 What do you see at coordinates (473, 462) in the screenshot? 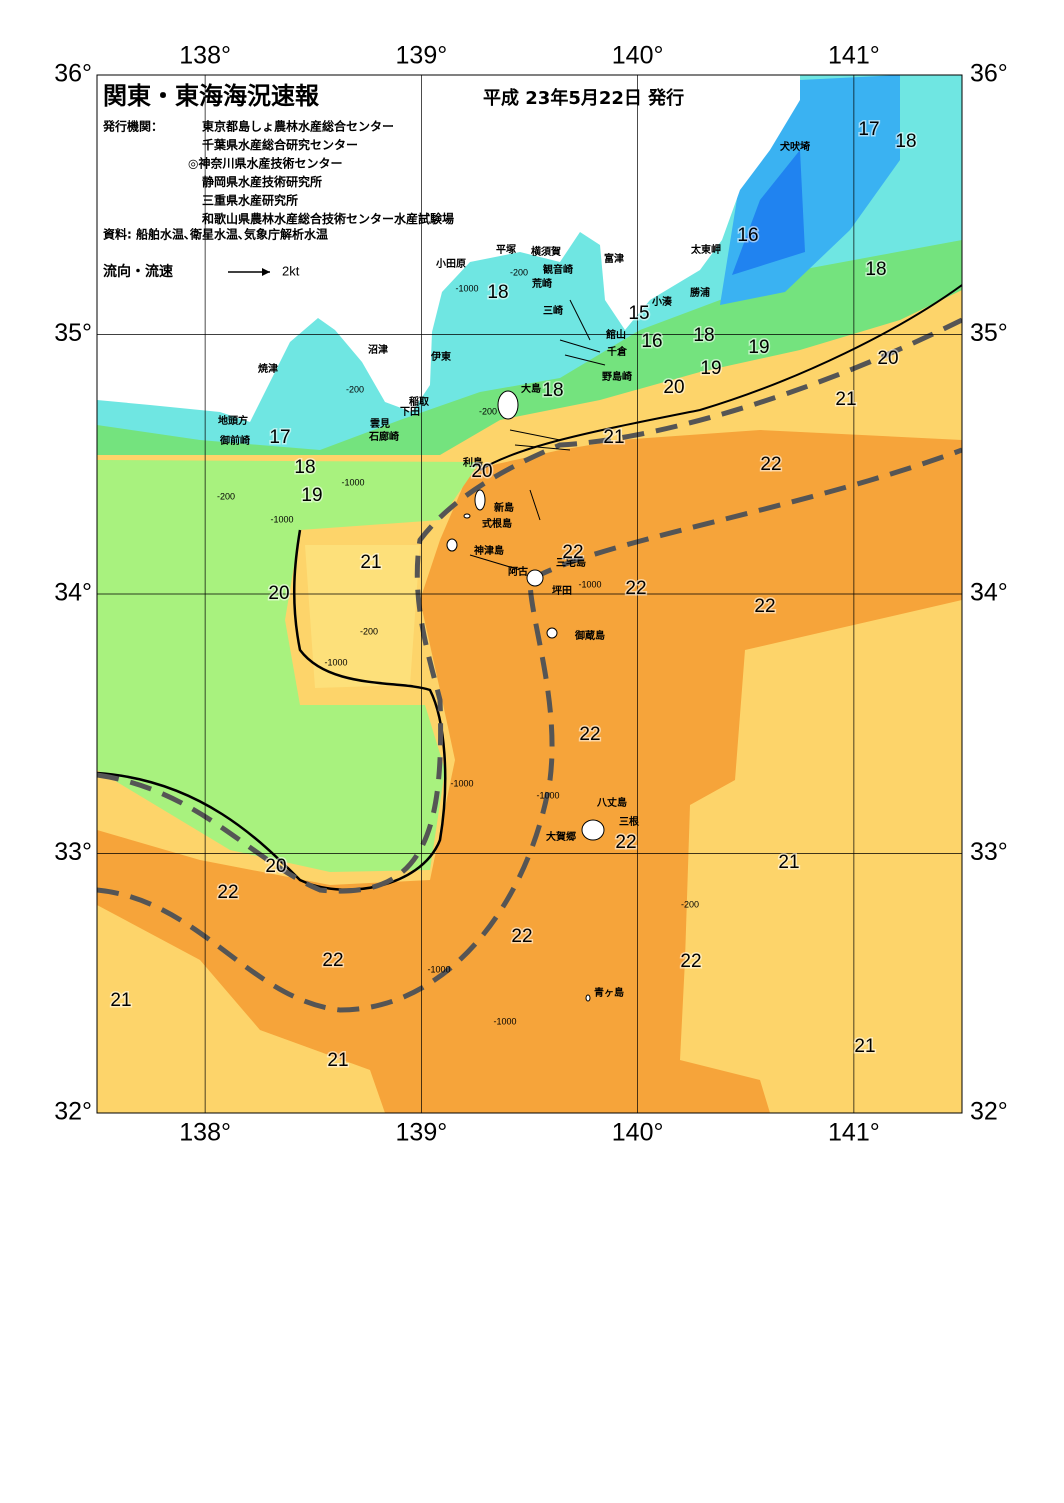
I see `place-name: 利島` at bounding box center [473, 462].